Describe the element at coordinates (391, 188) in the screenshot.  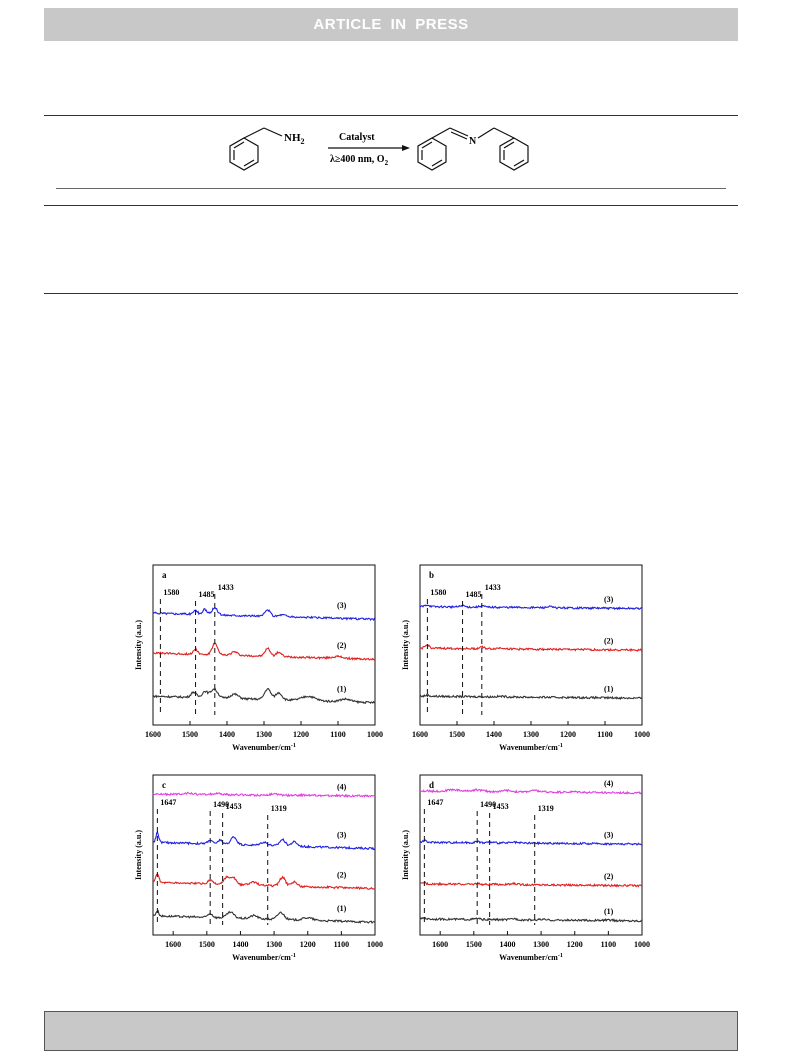
I see `scheme-bottom-rule` at that location.